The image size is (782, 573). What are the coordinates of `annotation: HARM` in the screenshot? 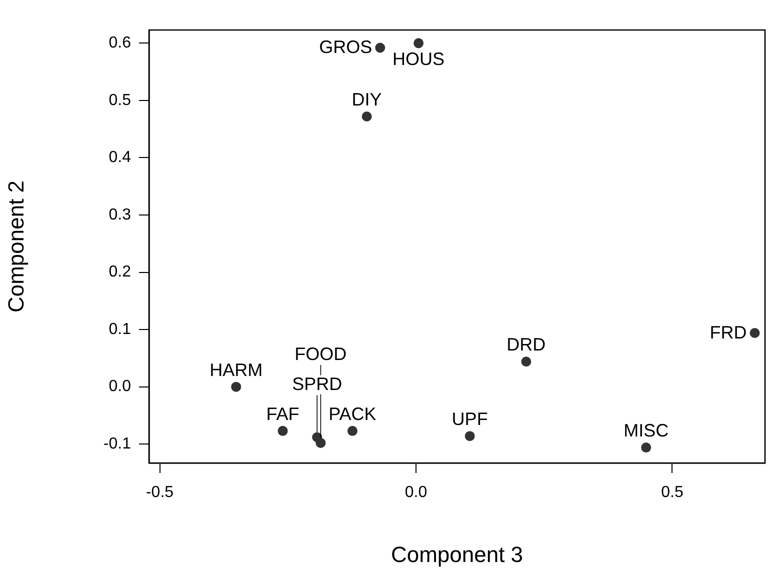 It's located at (236, 370).